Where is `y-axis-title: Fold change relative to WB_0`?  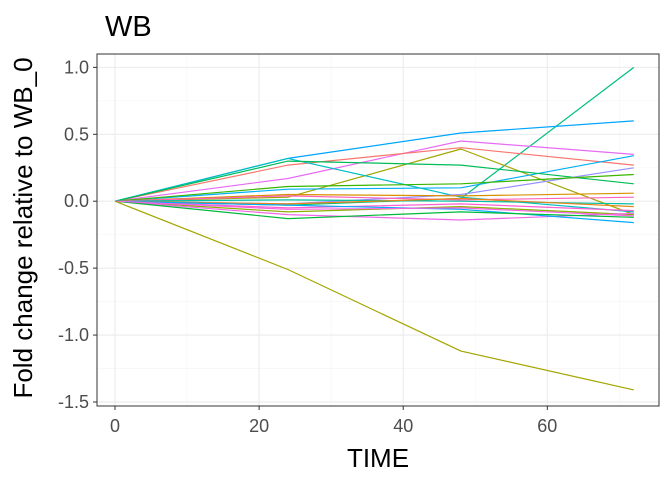
y-axis-title: Fold change relative to WB_0 is located at coordinates (23, 227).